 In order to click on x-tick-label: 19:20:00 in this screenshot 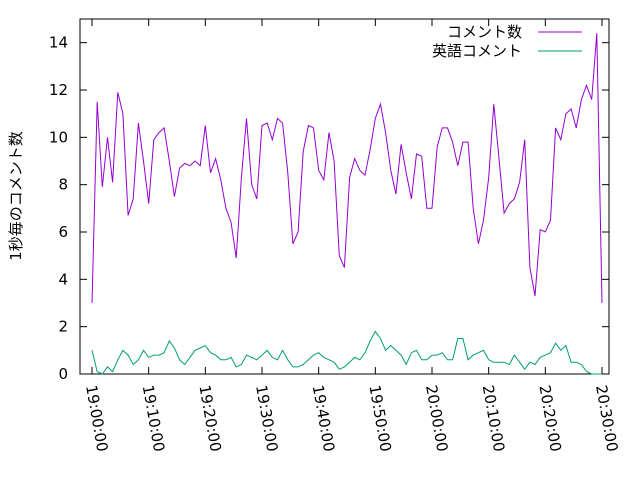, I will do `click(209, 418)`.